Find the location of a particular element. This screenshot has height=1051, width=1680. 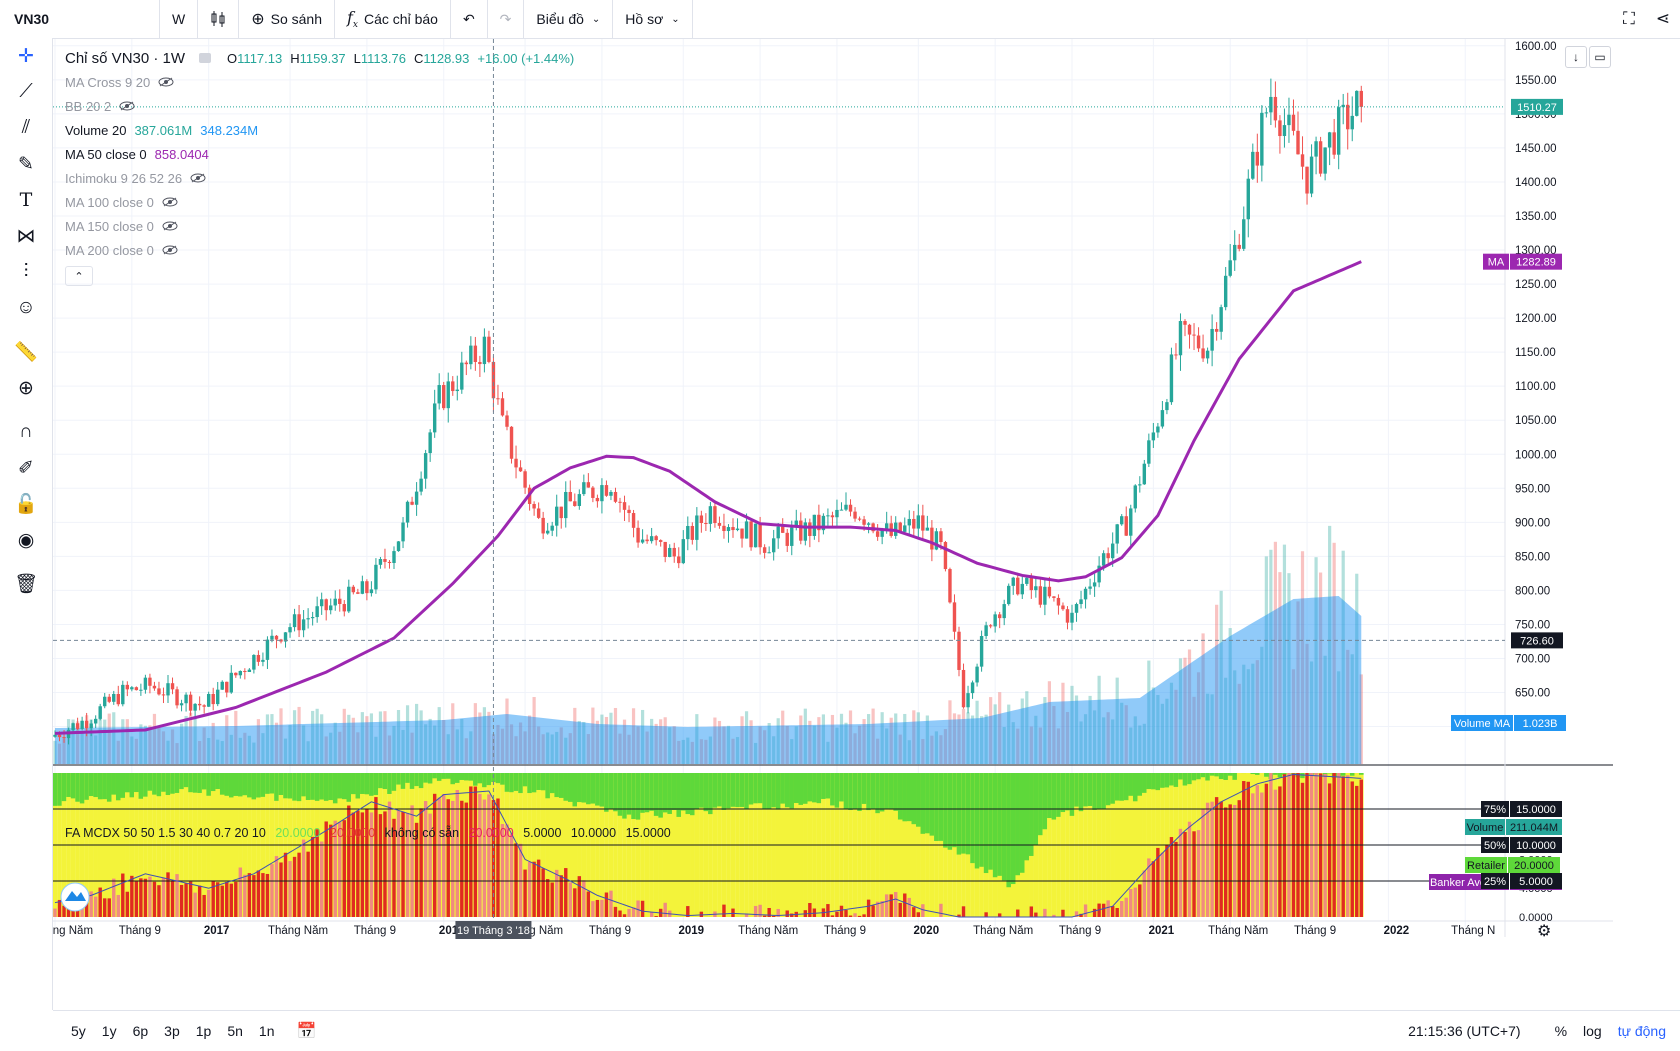

log-toggle: log is located at coordinates (1592, 1031).